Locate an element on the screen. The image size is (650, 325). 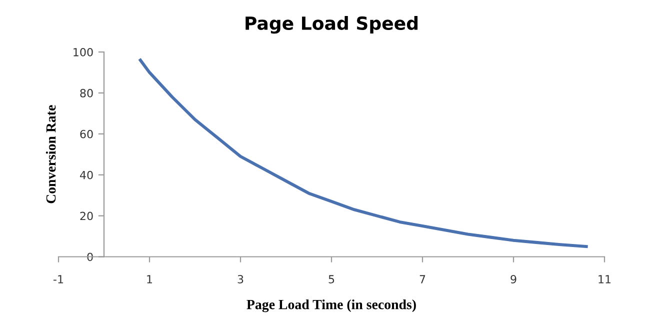
x-tick-label: 9 is located at coordinates (513, 279).